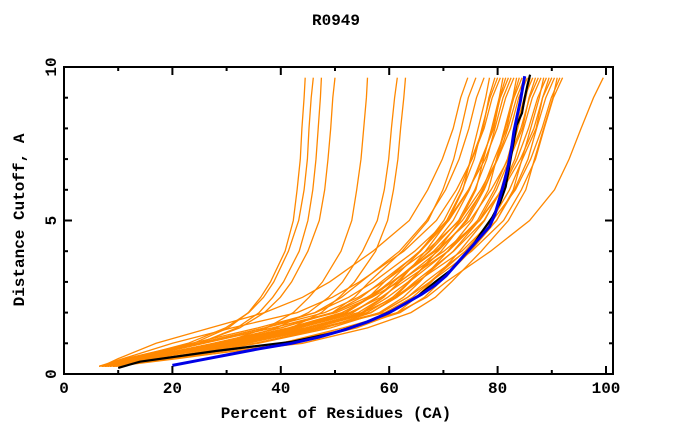  Describe the element at coordinates (389, 389) in the screenshot. I see `x-tick-label: 60` at that location.